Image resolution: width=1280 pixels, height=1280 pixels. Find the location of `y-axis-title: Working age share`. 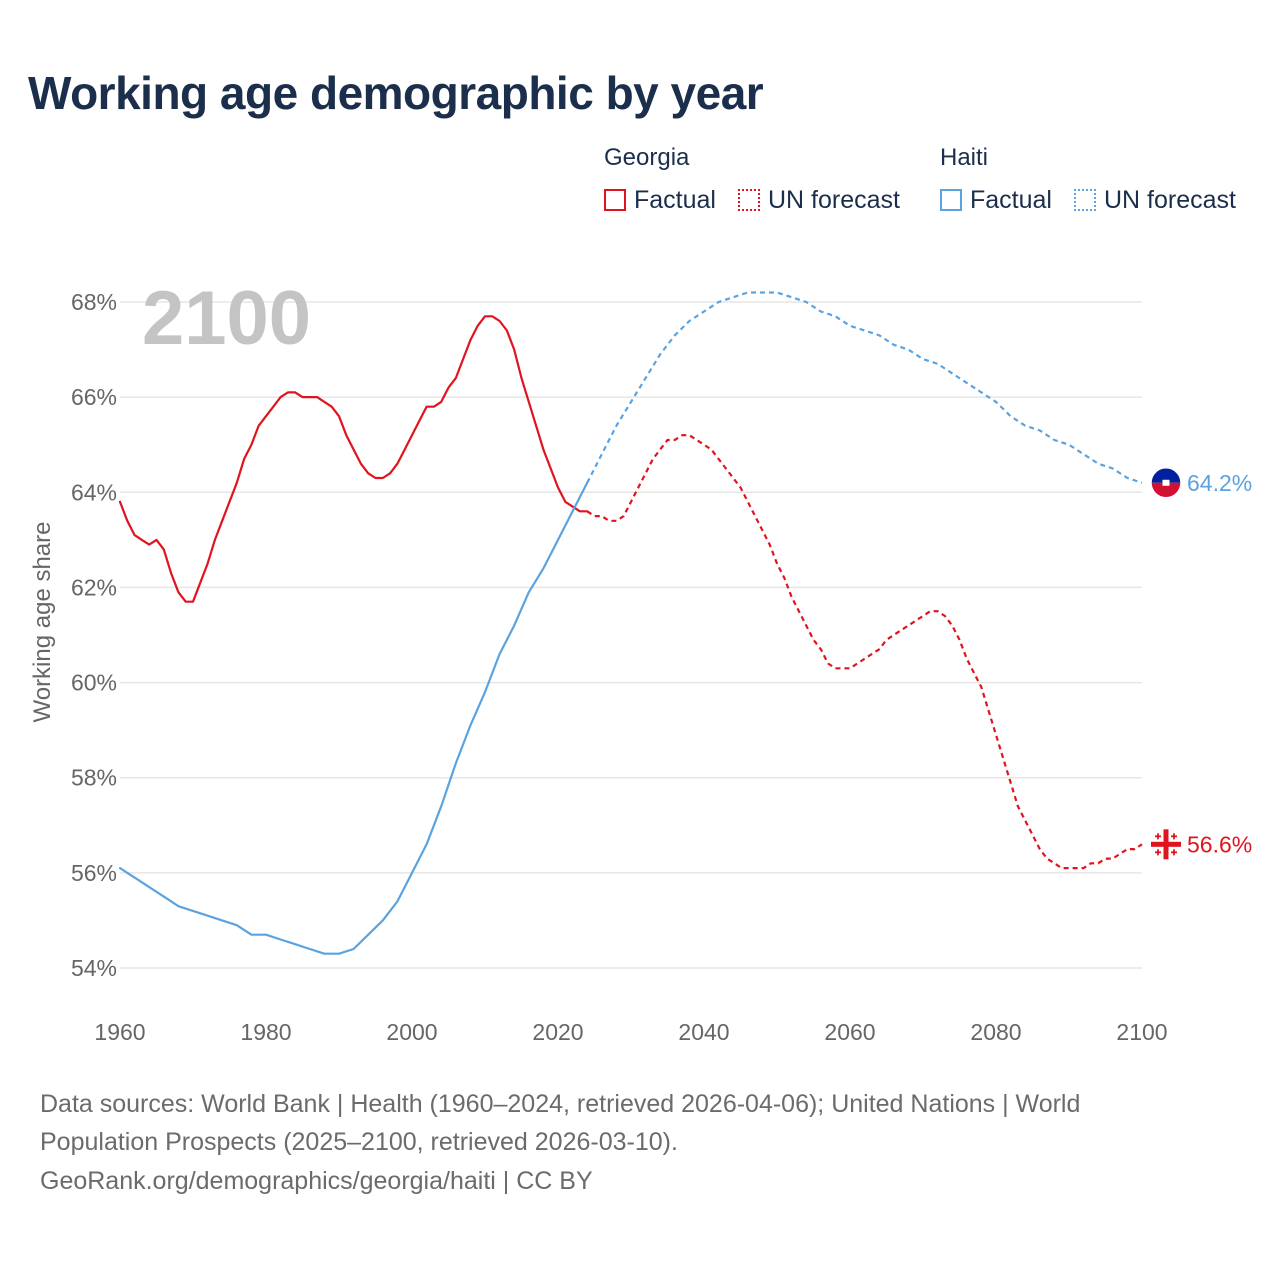

y-axis-title: Working age share is located at coordinates (42, 622).